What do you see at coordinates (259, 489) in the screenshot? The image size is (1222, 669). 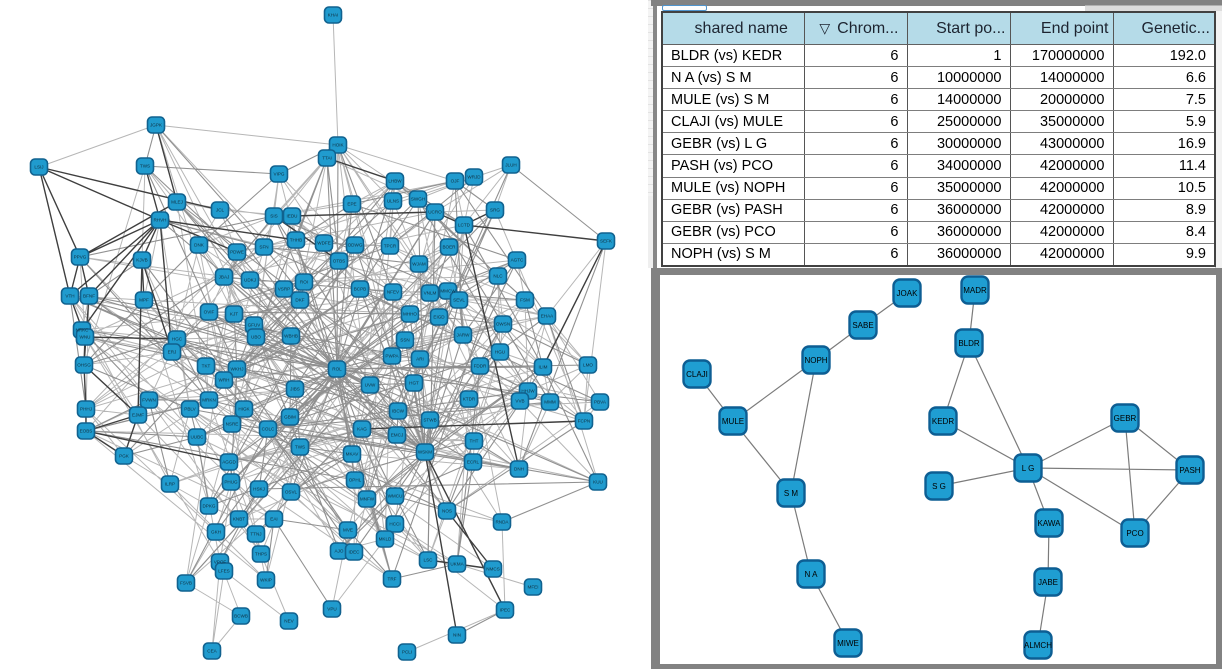 I see `svg-text: HSKJ` at bounding box center [259, 489].